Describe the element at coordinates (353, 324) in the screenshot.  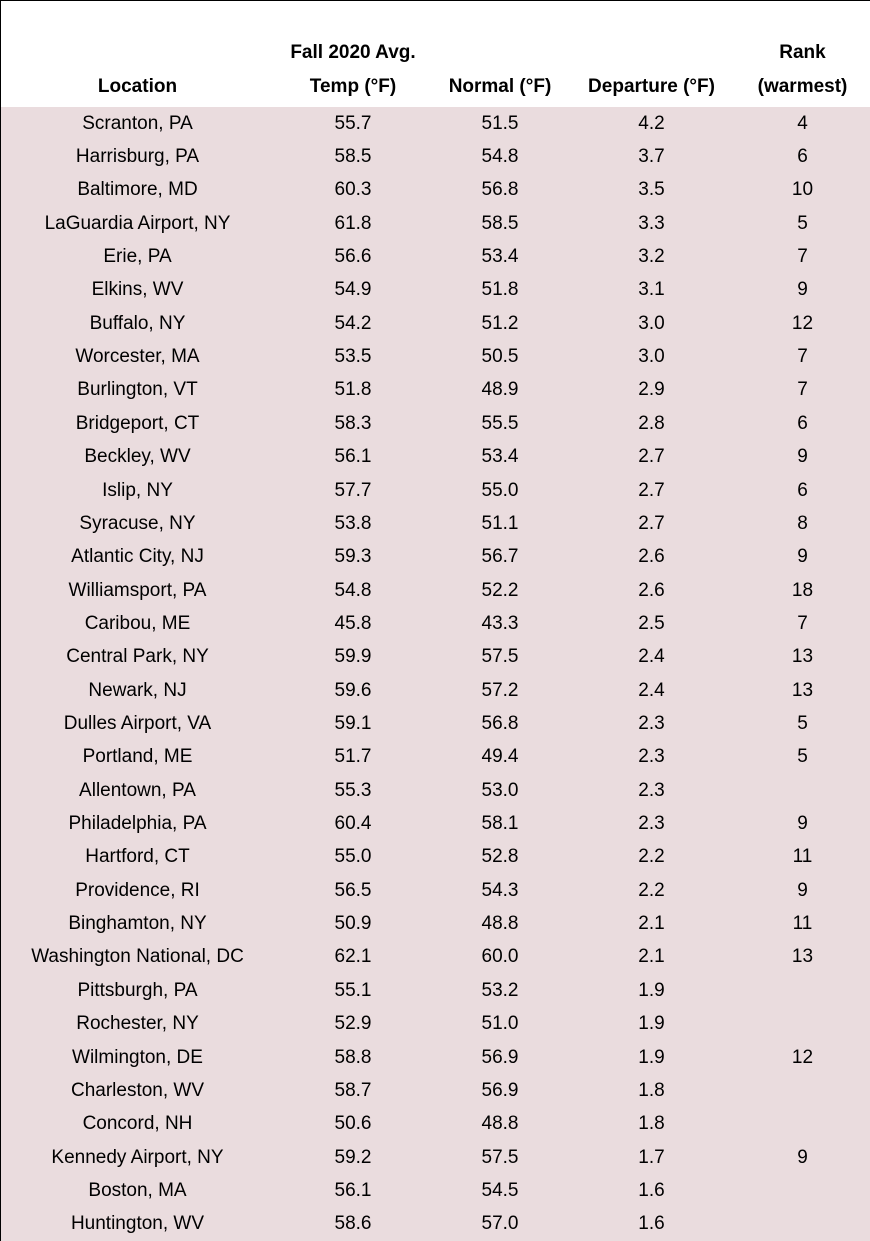
I see `value-cell: 54.2` at that location.